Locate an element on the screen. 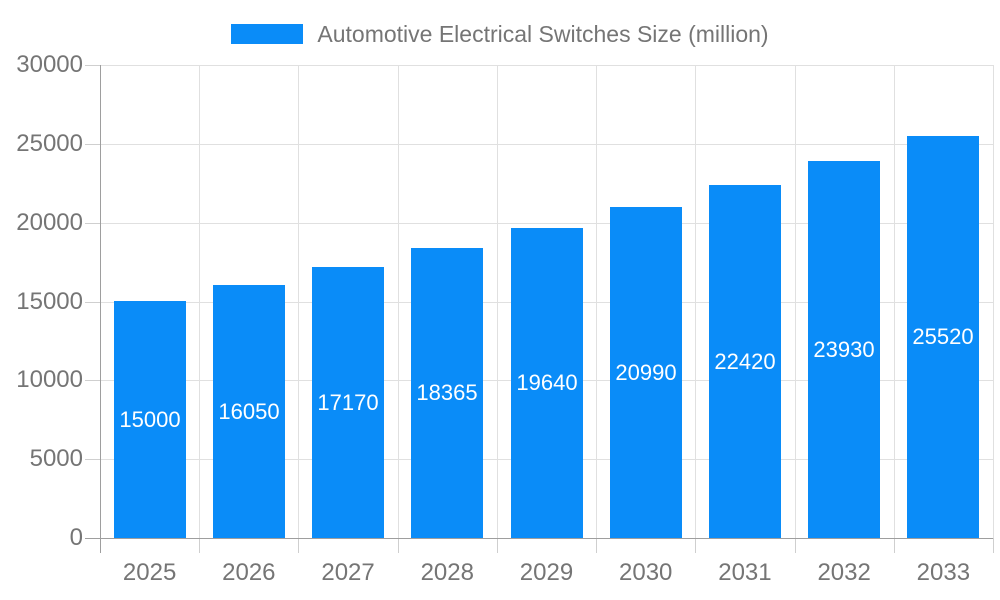 The height and width of the screenshot is (600, 1000). x-axis-tick-label: 2031 is located at coordinates (745, 572).